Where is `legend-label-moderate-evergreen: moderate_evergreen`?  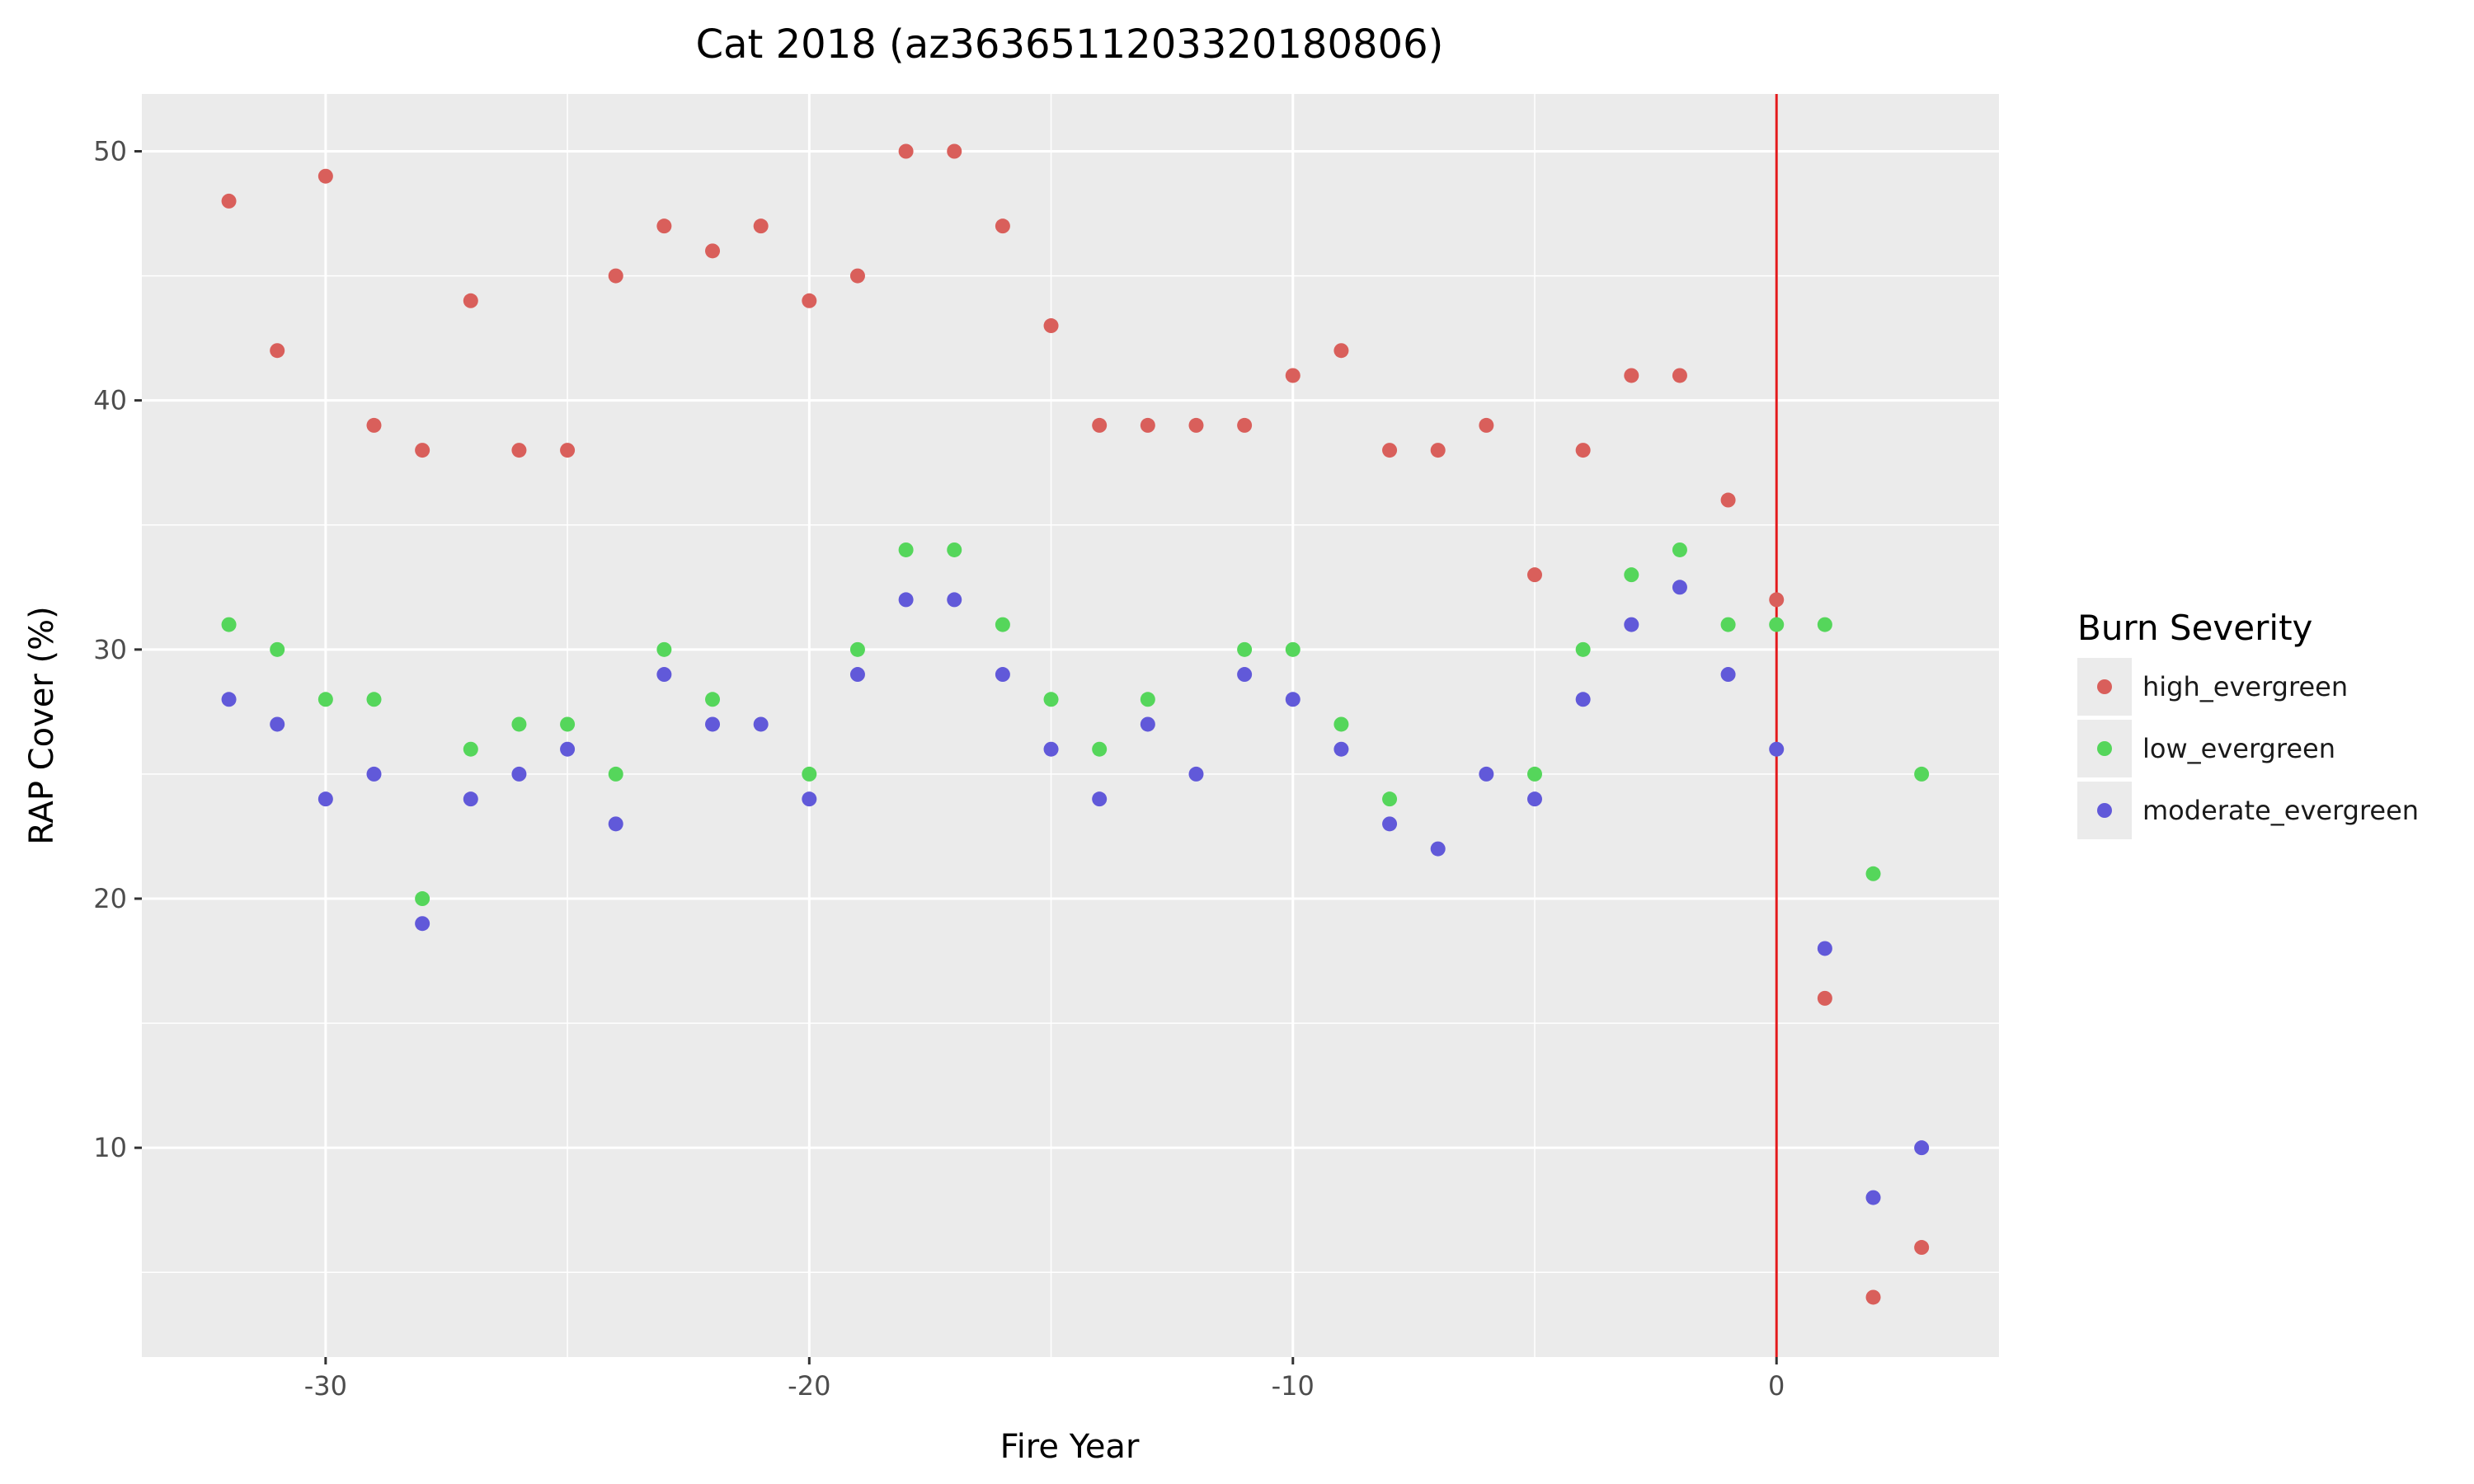
legend-label-moderate-evergreen: moderate_evergreen is located at coordinates (2280, 810).